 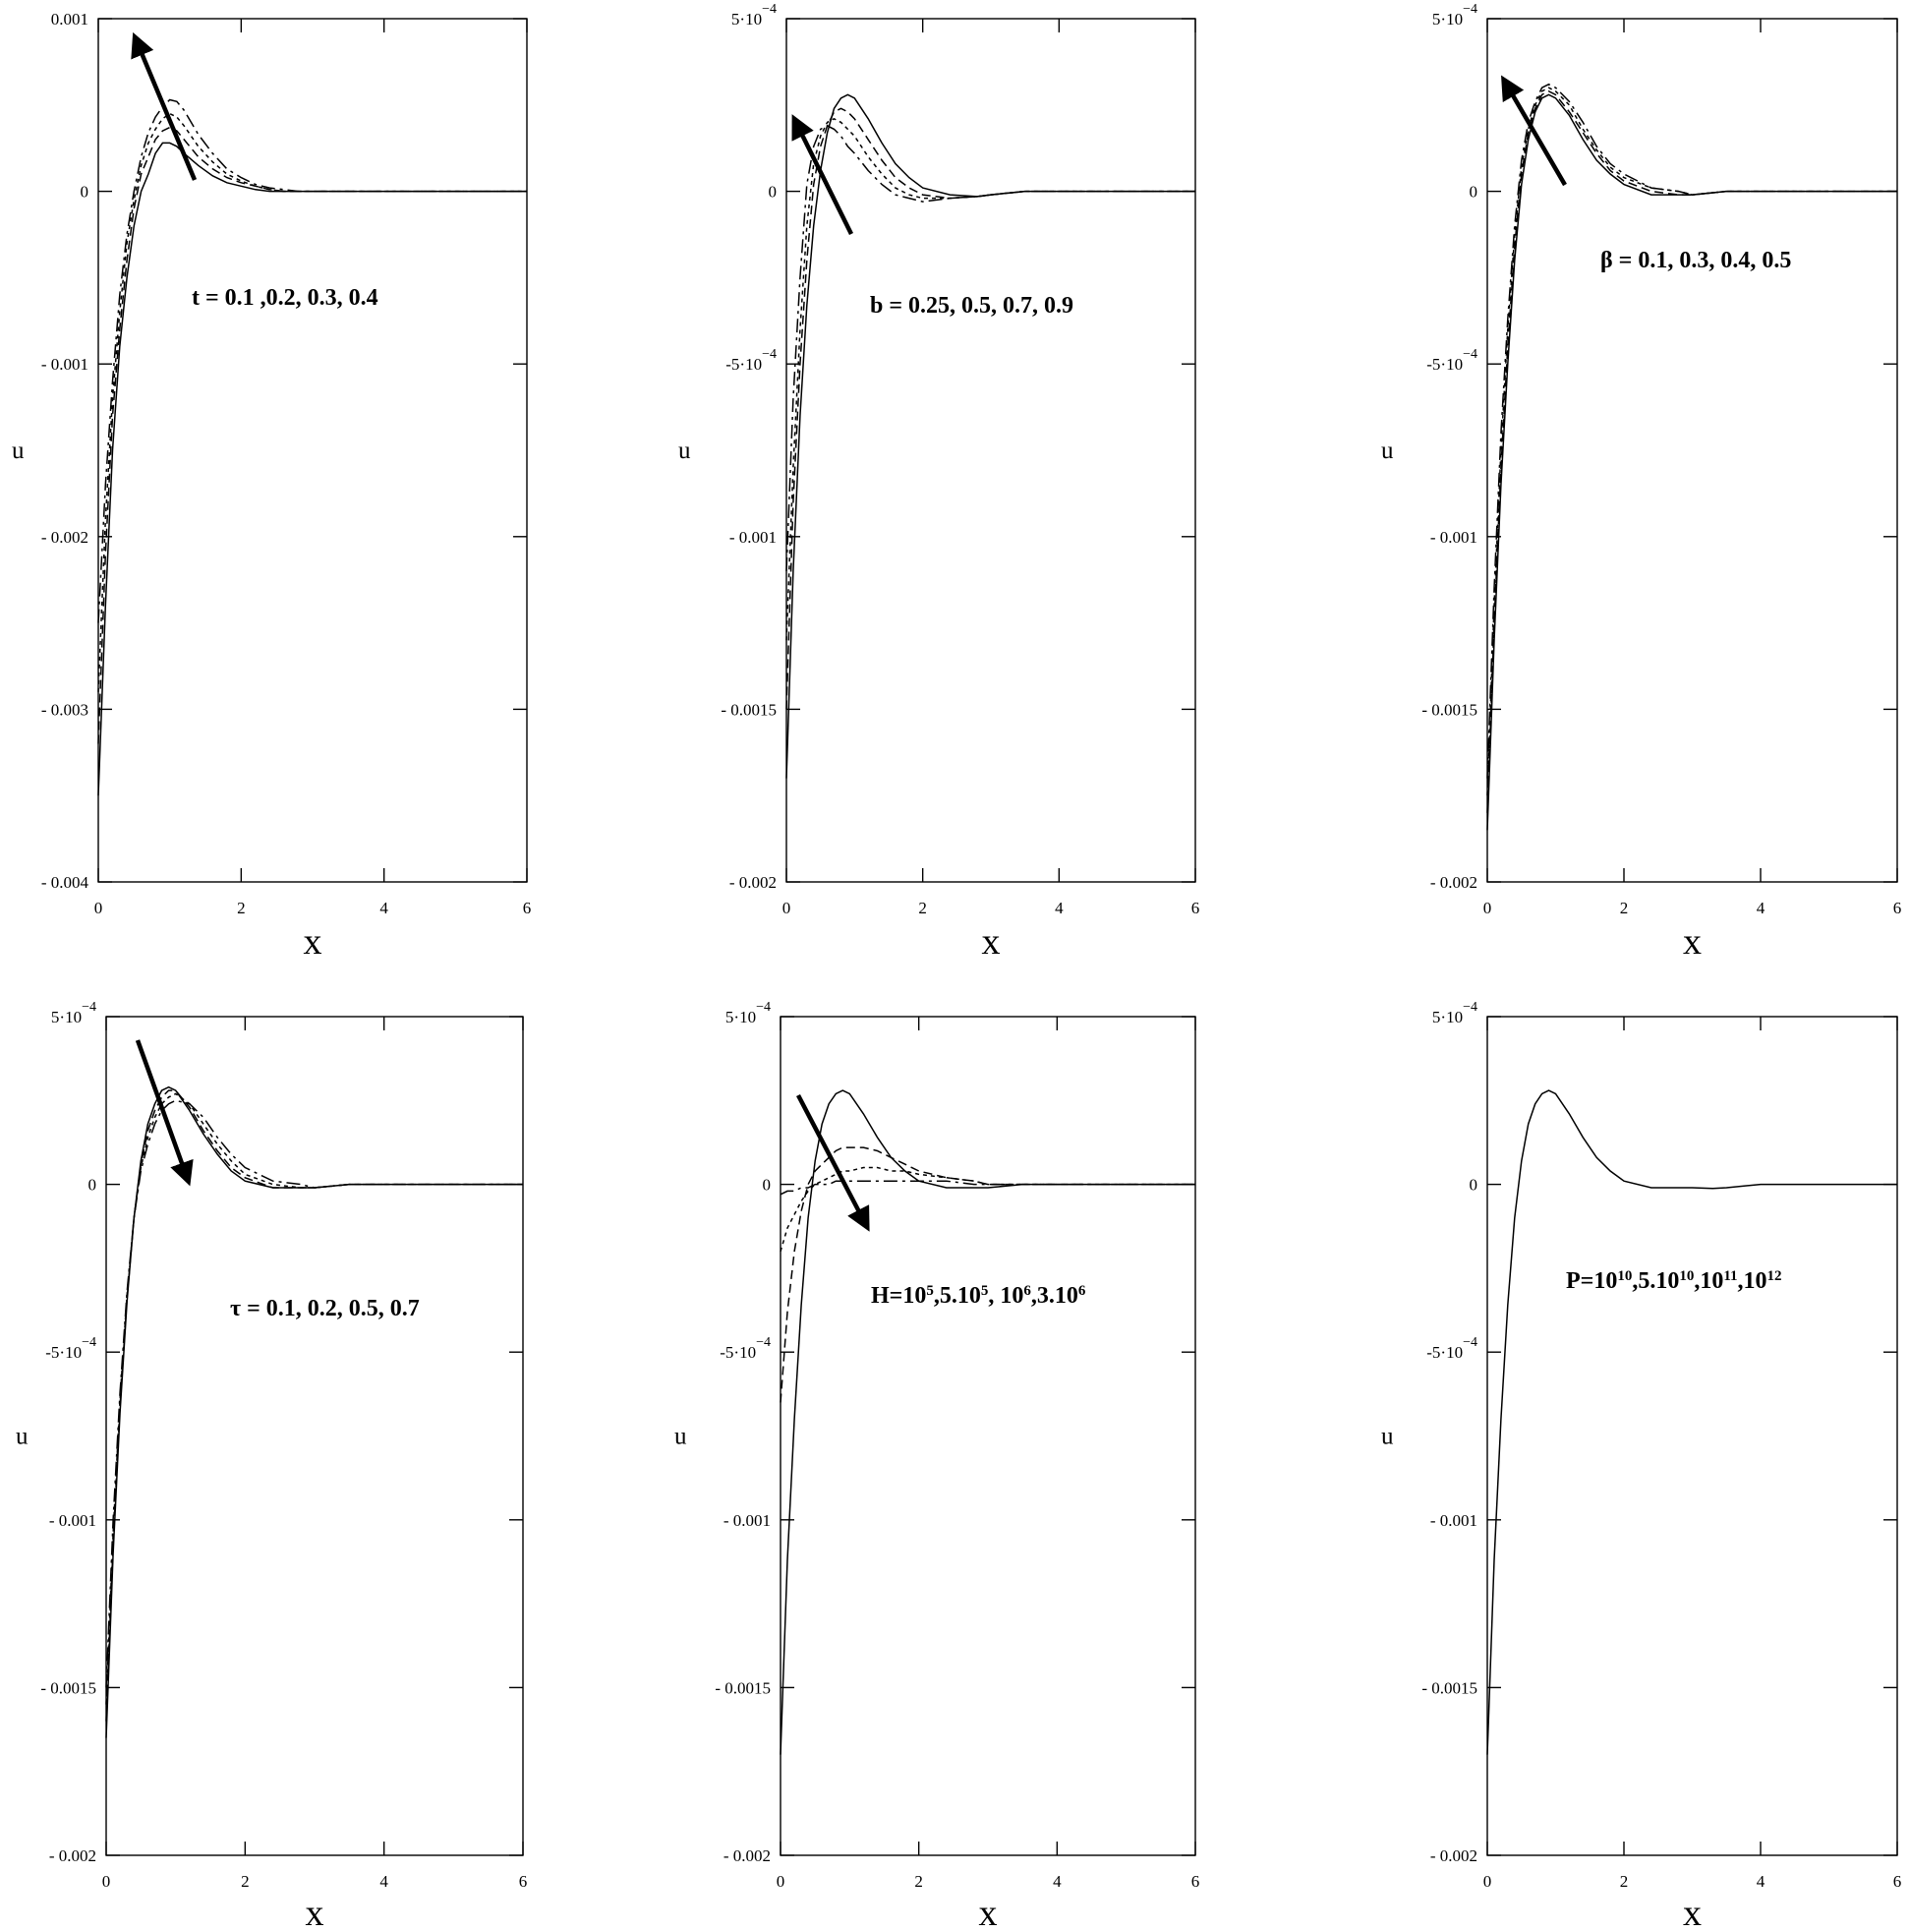 What do you see at coordinates (972, 306) in the screenshot?
I see `parameter-annotation: b = 0.25, 0.5, 0.7, 0.9` at bounding box center [972, 306].